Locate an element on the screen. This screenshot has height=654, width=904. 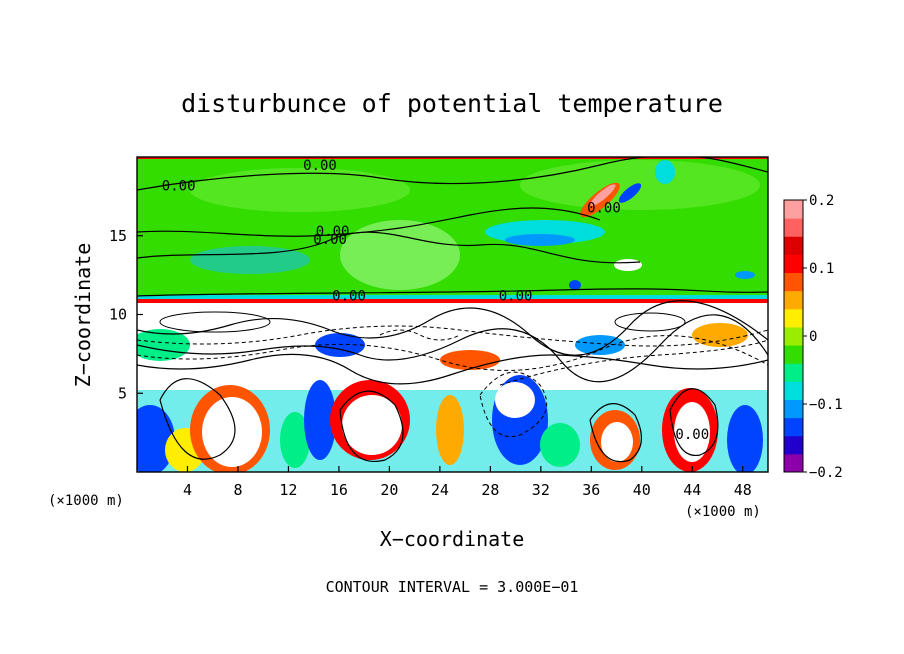
contour-interval-note: CONTOUR INTERVAL = 3.000E−01 is located at coordinates (452, 587).